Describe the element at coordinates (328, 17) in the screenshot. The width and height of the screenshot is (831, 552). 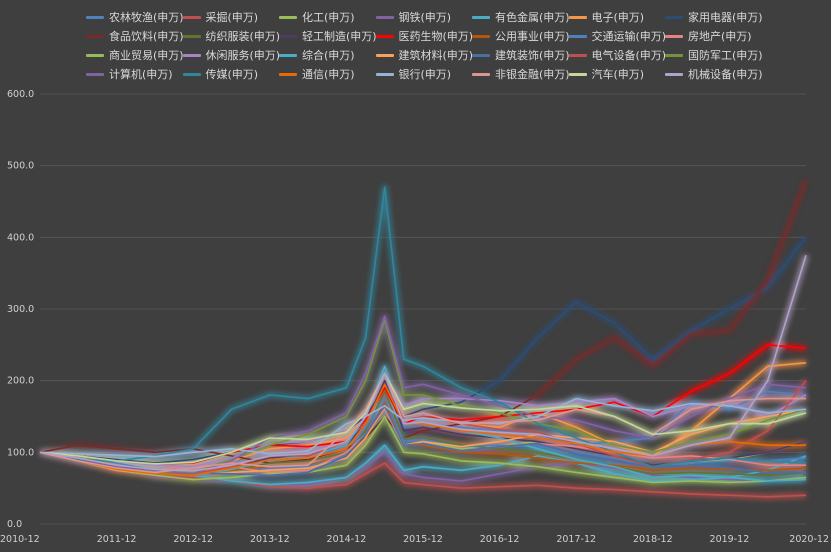
I see `legend-label: 化工(申万)` at that location.